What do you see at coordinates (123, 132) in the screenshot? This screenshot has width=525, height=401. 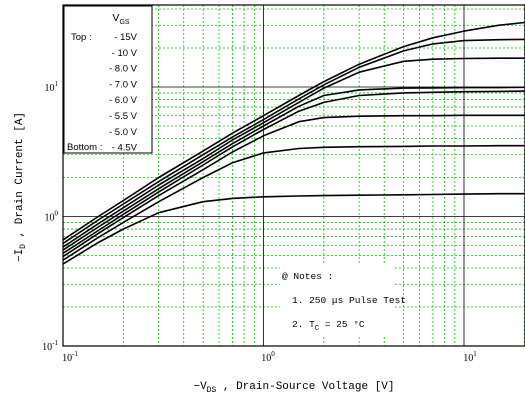 I see `legend-entry: - 5.0 V` at bounding box center [123, 132].